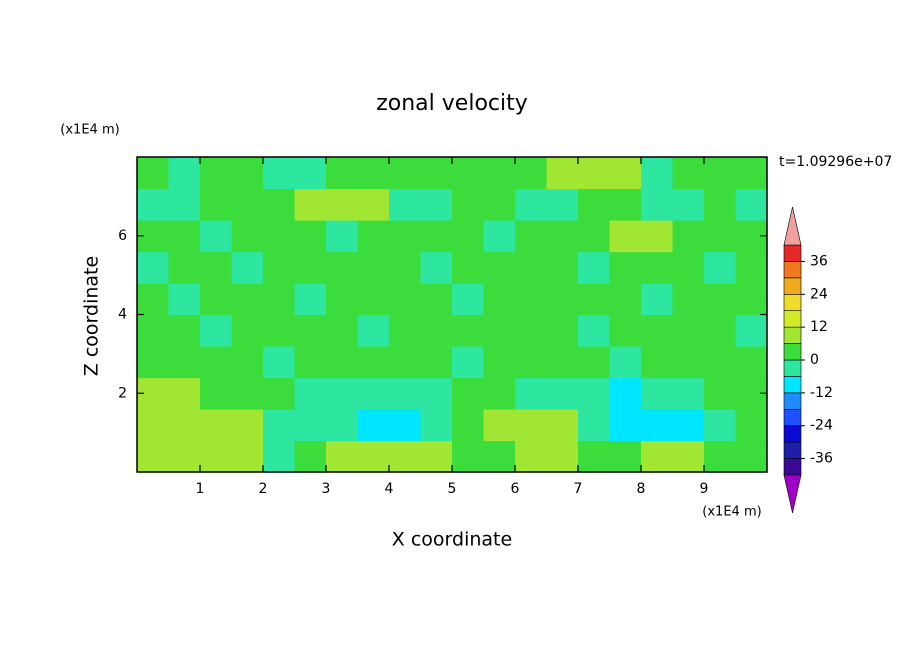 The height and width of the screenshot is (654, 904). I want to click on colorbar-tick-label: 0, so click(814, 360).